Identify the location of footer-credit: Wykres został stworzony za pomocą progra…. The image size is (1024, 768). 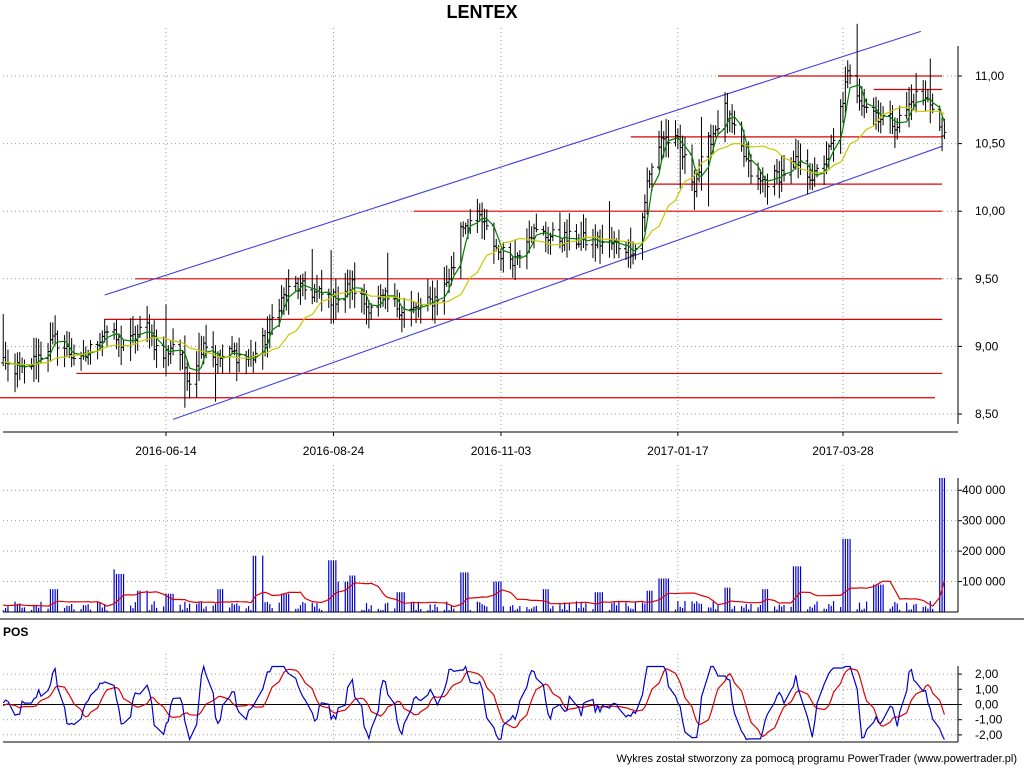
(816, 759).